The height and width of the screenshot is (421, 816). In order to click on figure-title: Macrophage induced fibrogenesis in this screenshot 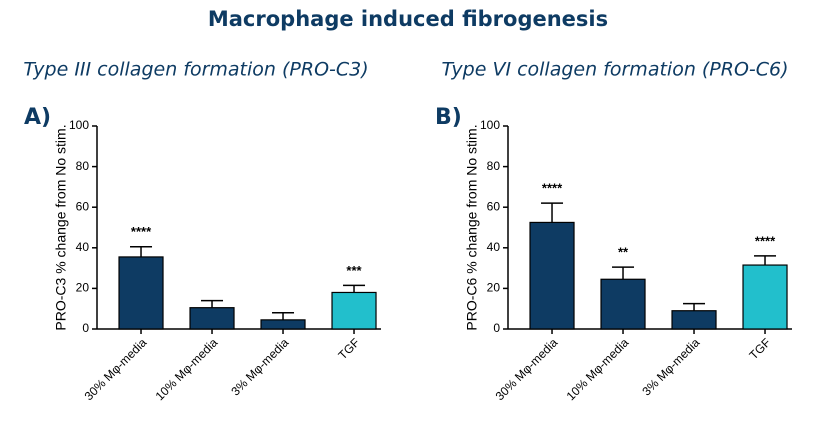, I will do `click(408, 19)`.